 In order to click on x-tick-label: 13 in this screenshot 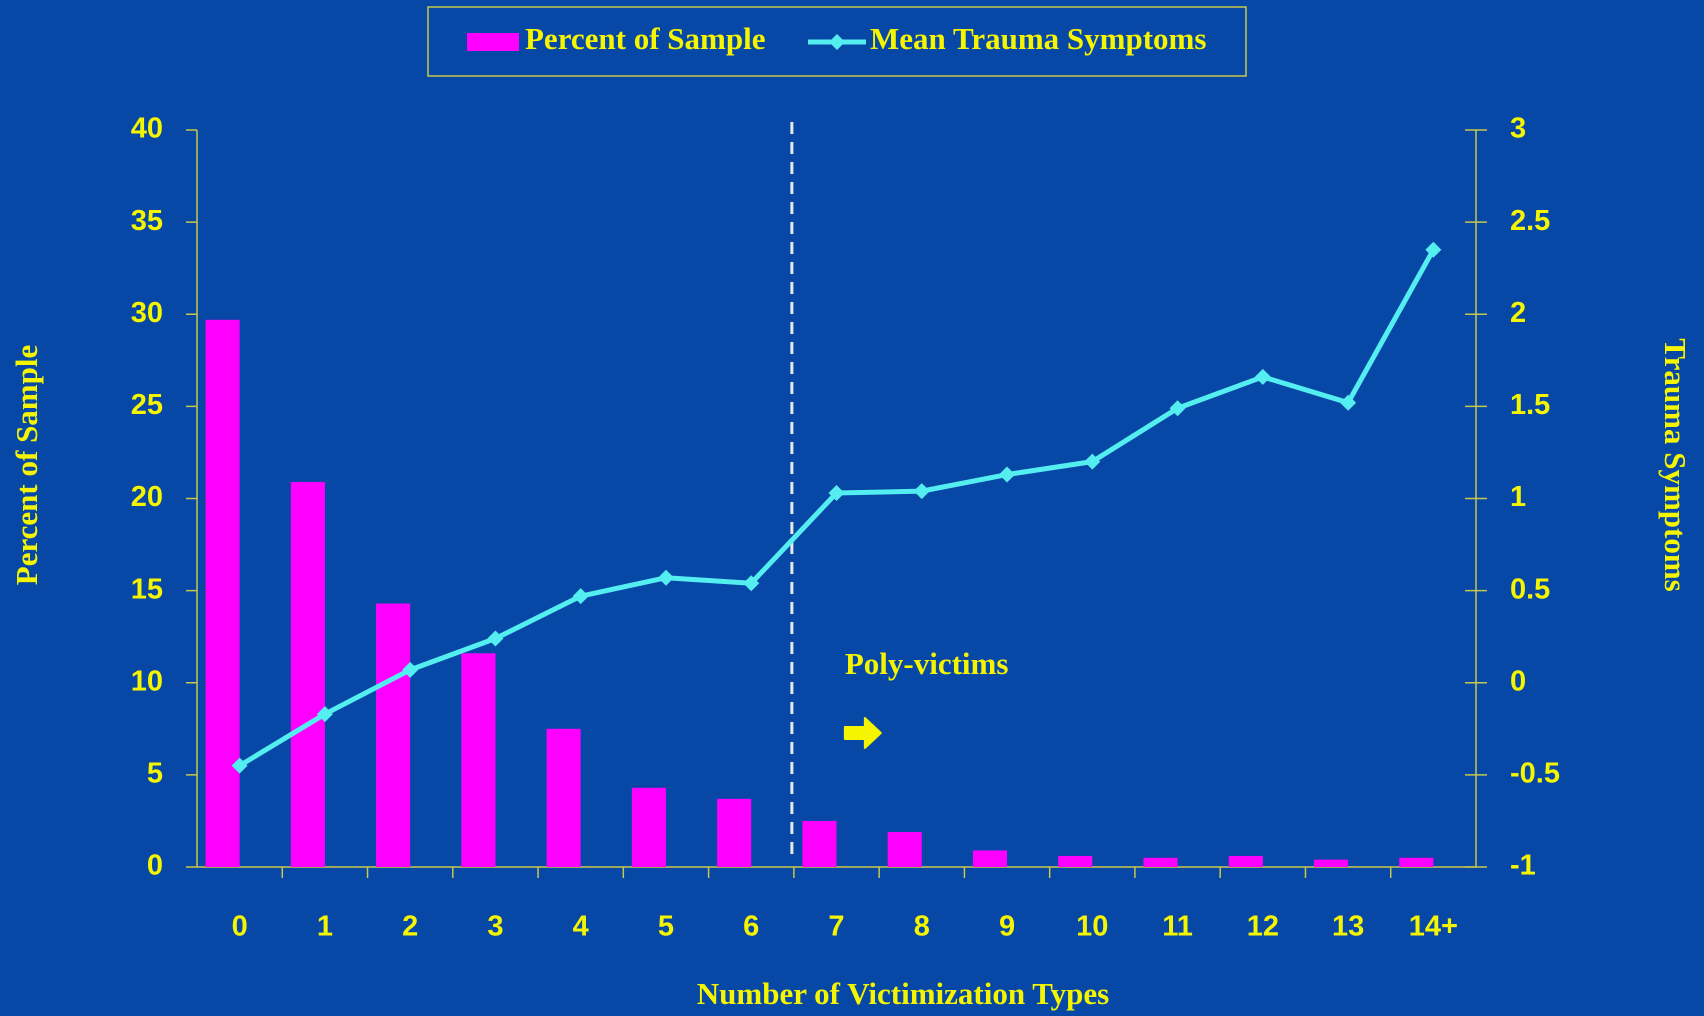, I will do `click(1348, 927)`.